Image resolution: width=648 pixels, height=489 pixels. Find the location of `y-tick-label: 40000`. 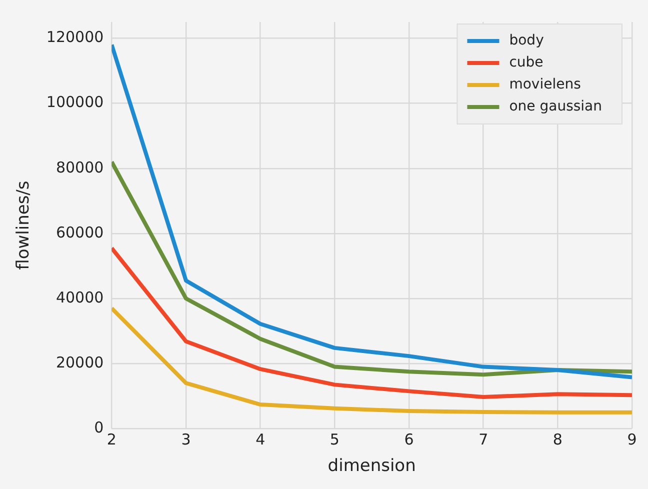

y-tick-label: 40000 is located at coordinates (80, 297).